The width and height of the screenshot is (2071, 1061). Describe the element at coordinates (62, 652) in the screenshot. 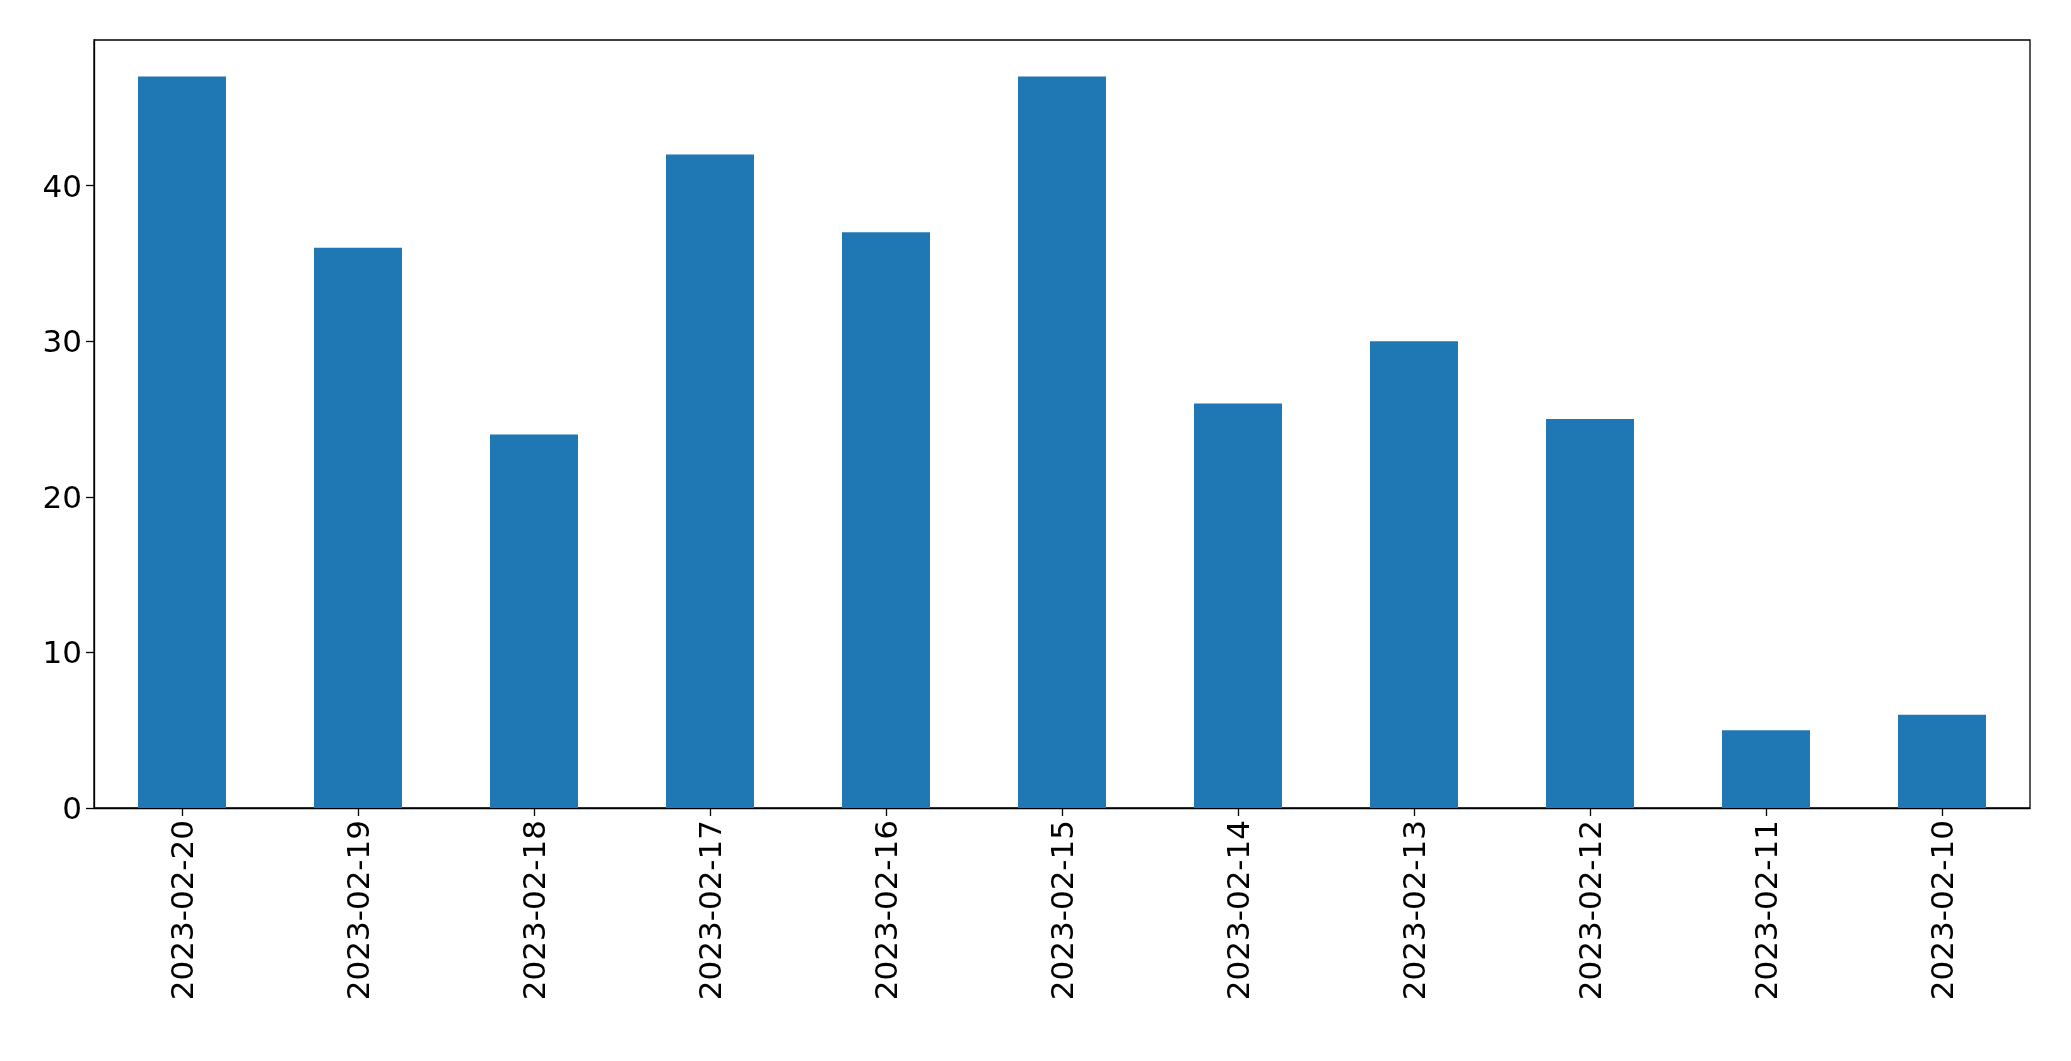

I see `y-tick-label: 10` at that location.